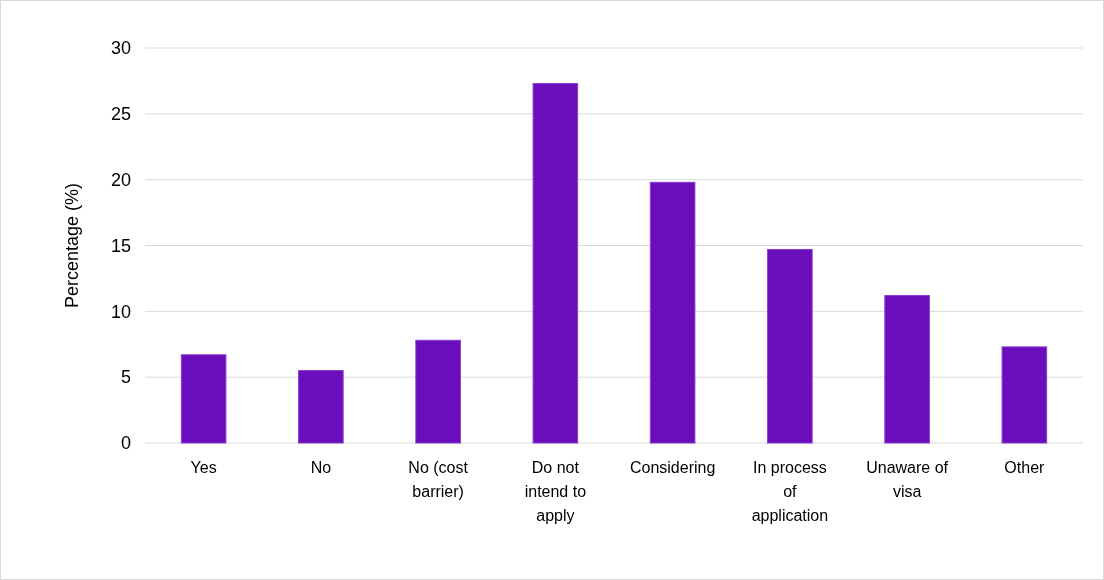 This screenshot has width=1104, height=580. Describe the element at coordinates (321, 467) in the screenshot. I see `x-tick-label: No` at that location.